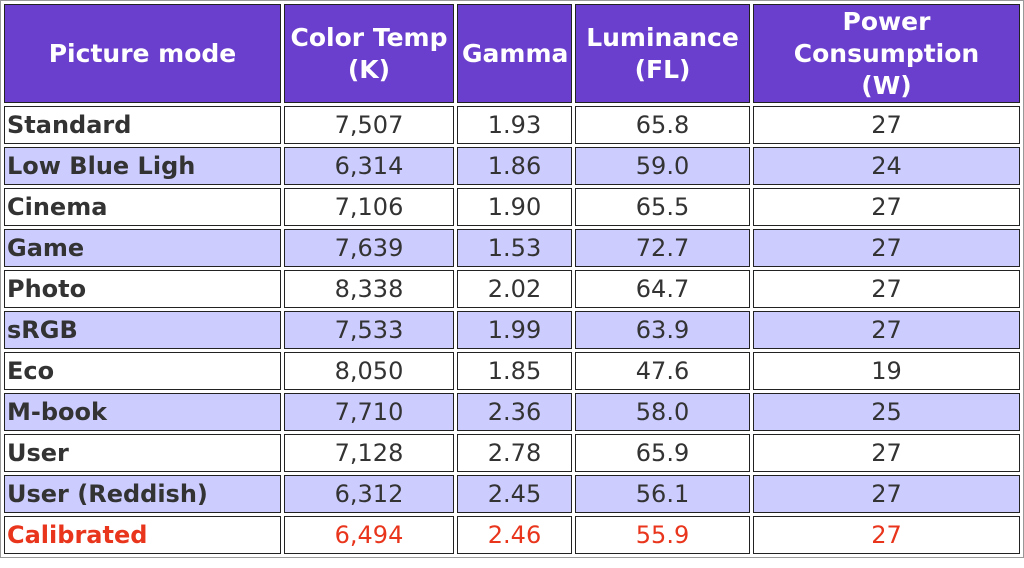 The width and height of the screenshot is (1024, 568). I want to click on table-cell: 7,639, so click(369, 248).